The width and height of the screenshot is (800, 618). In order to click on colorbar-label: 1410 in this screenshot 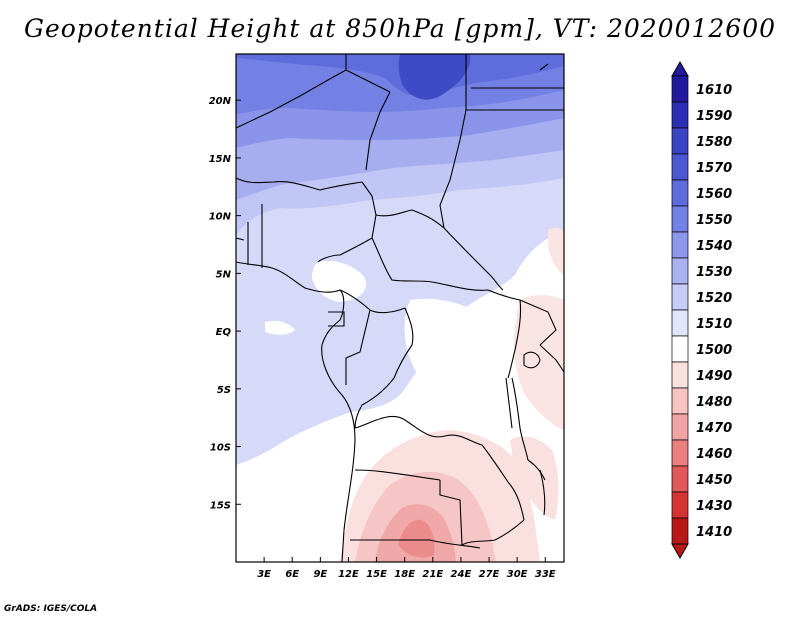, I will do `click(714, 532)`.